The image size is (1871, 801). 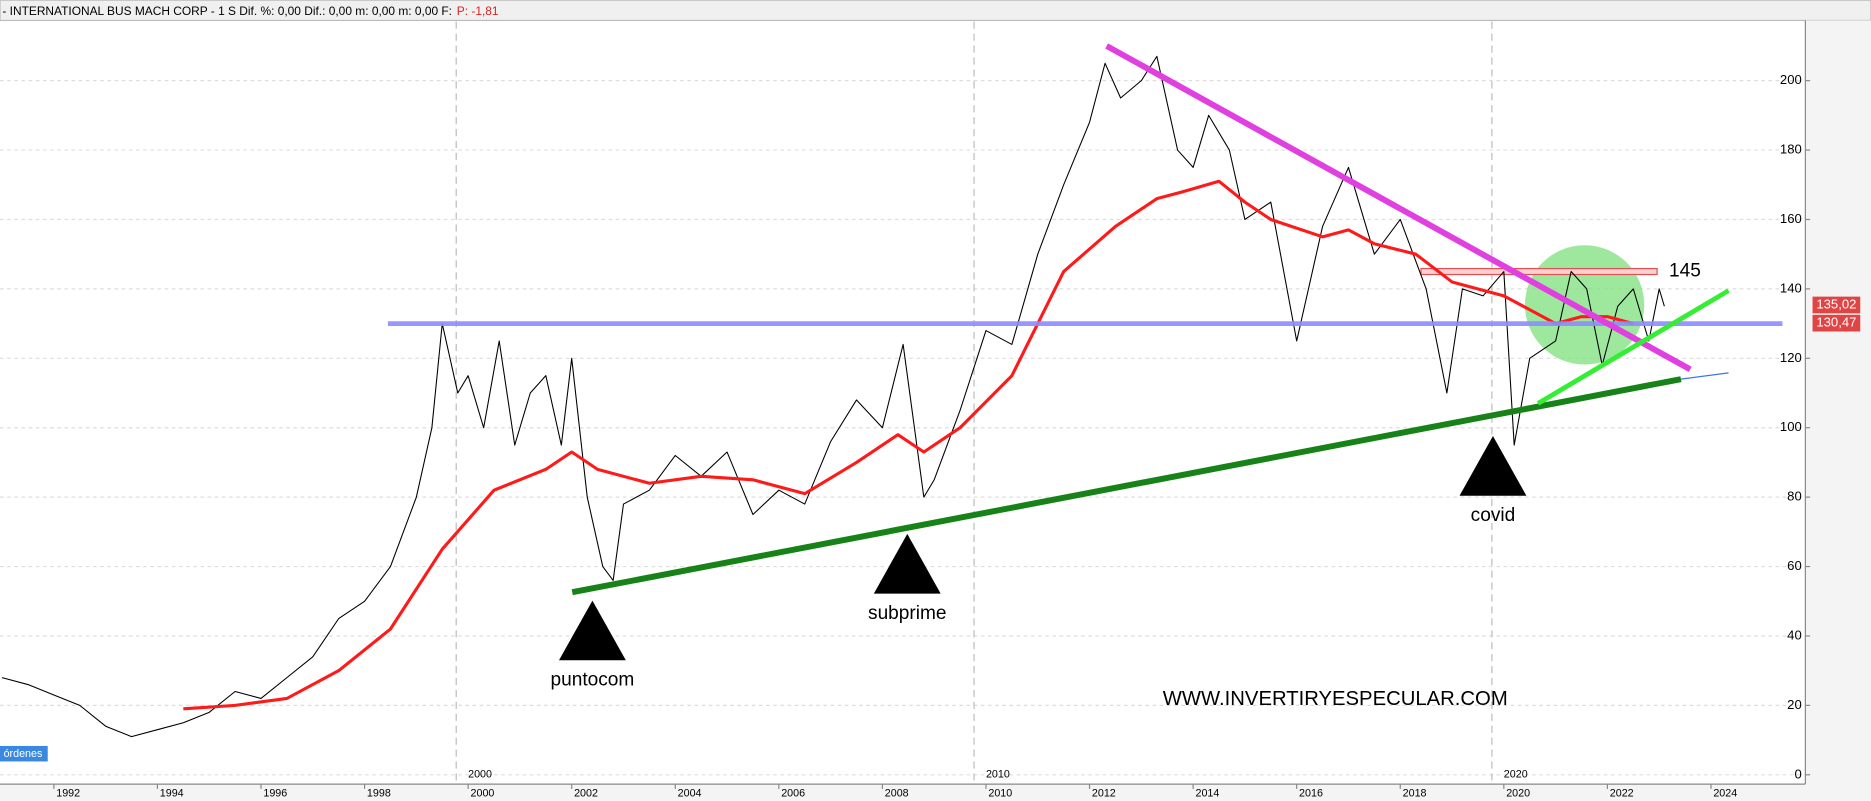 What do you see at coordinates (897, 794) in the screenshot?
I see `x-tick-label: 2008` at bounding box center [897, 794].